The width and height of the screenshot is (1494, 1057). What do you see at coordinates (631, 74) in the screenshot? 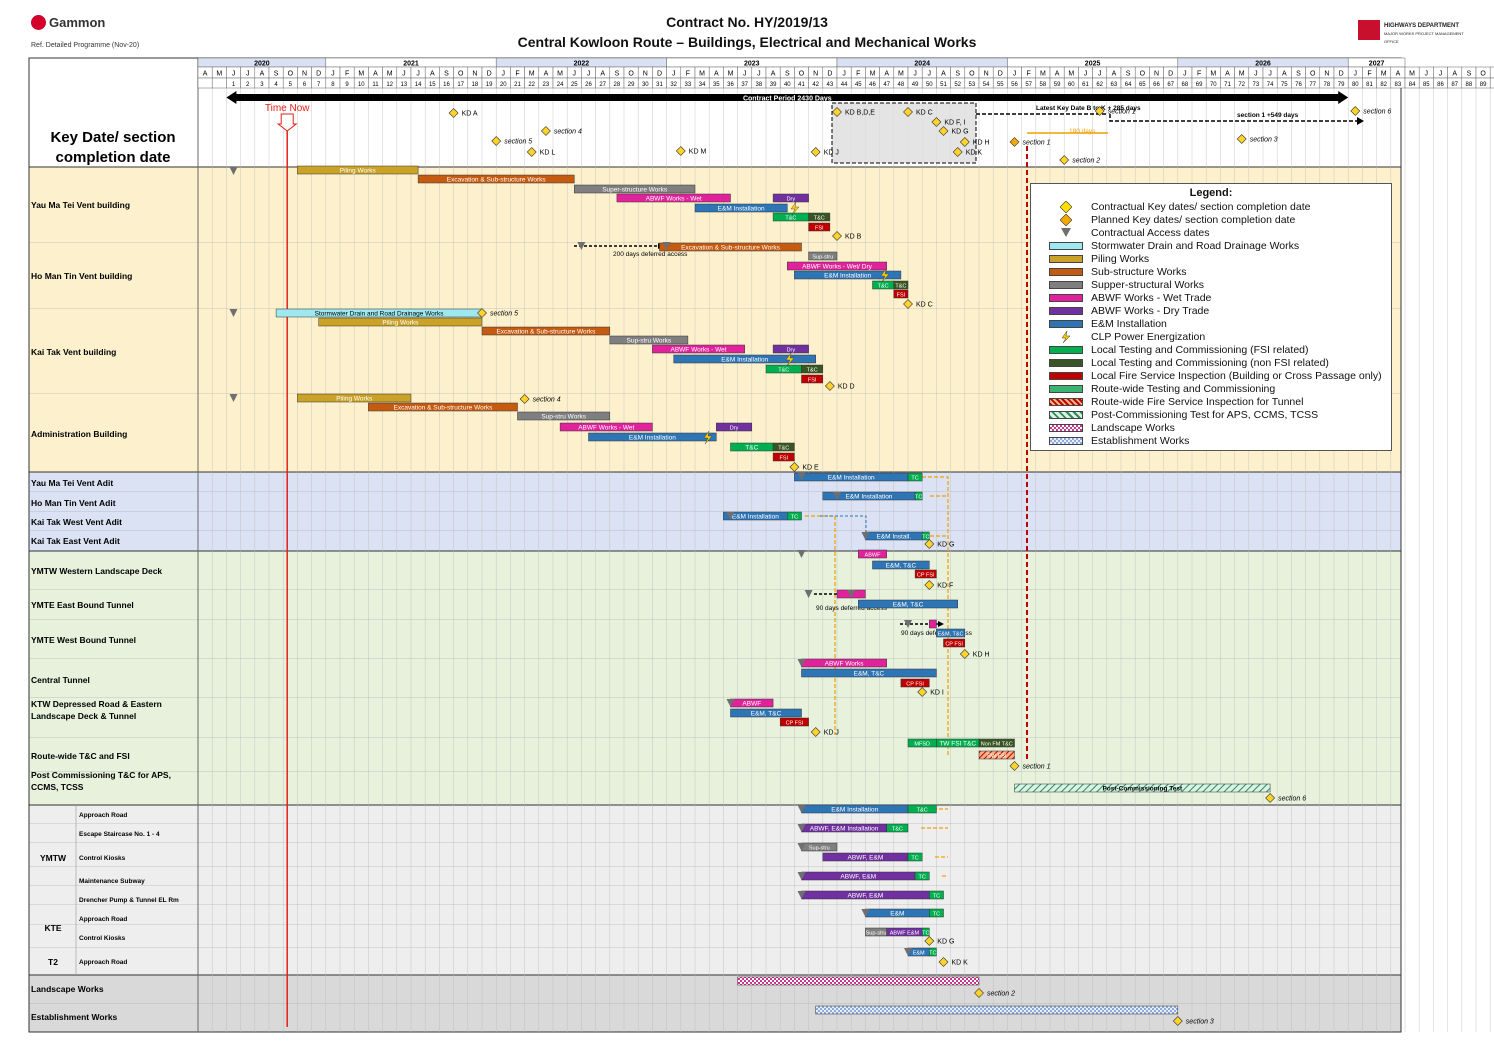
I see `month-label: O` at bounding box center [631, 74].